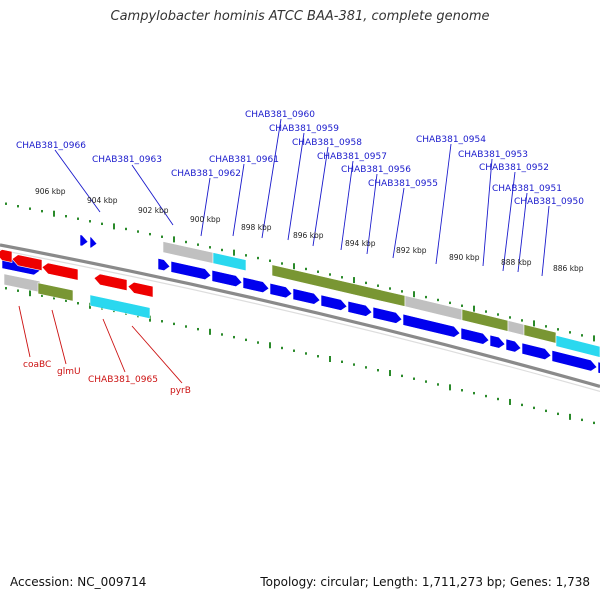  I want to click on kbp-tick-label: 904 kbp, so click(102, 200).